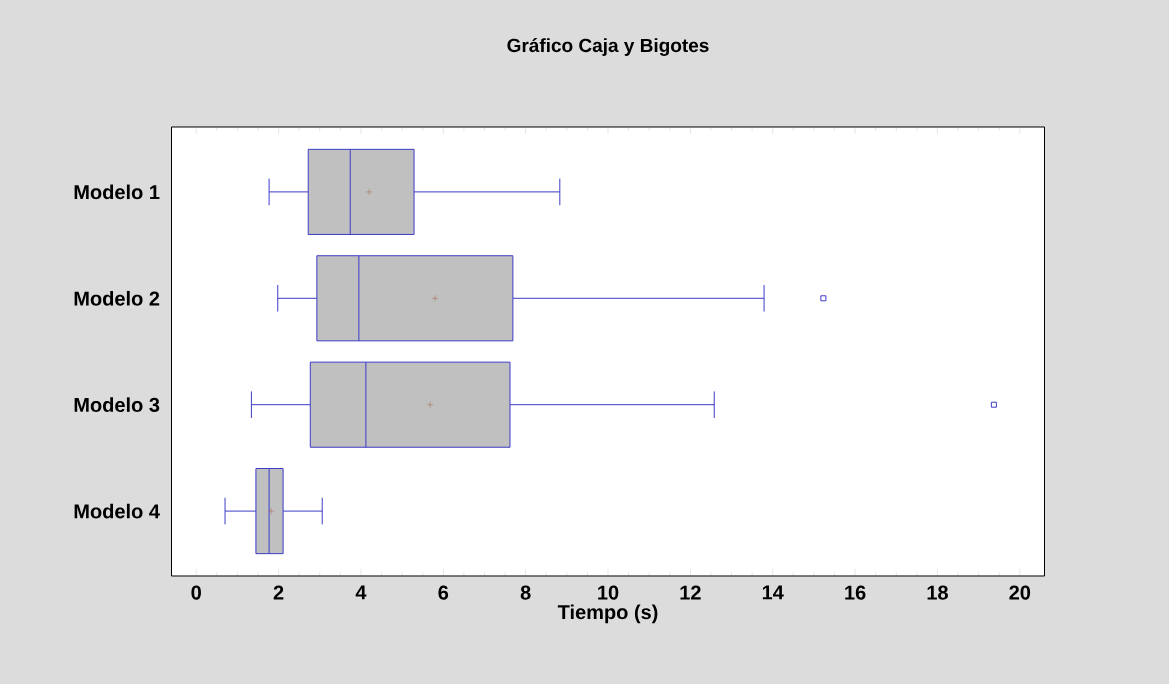 The width and height of the screenshot is (1169, 684). I want to click on y-tick-label: Modelo 3, so click(117, 405).